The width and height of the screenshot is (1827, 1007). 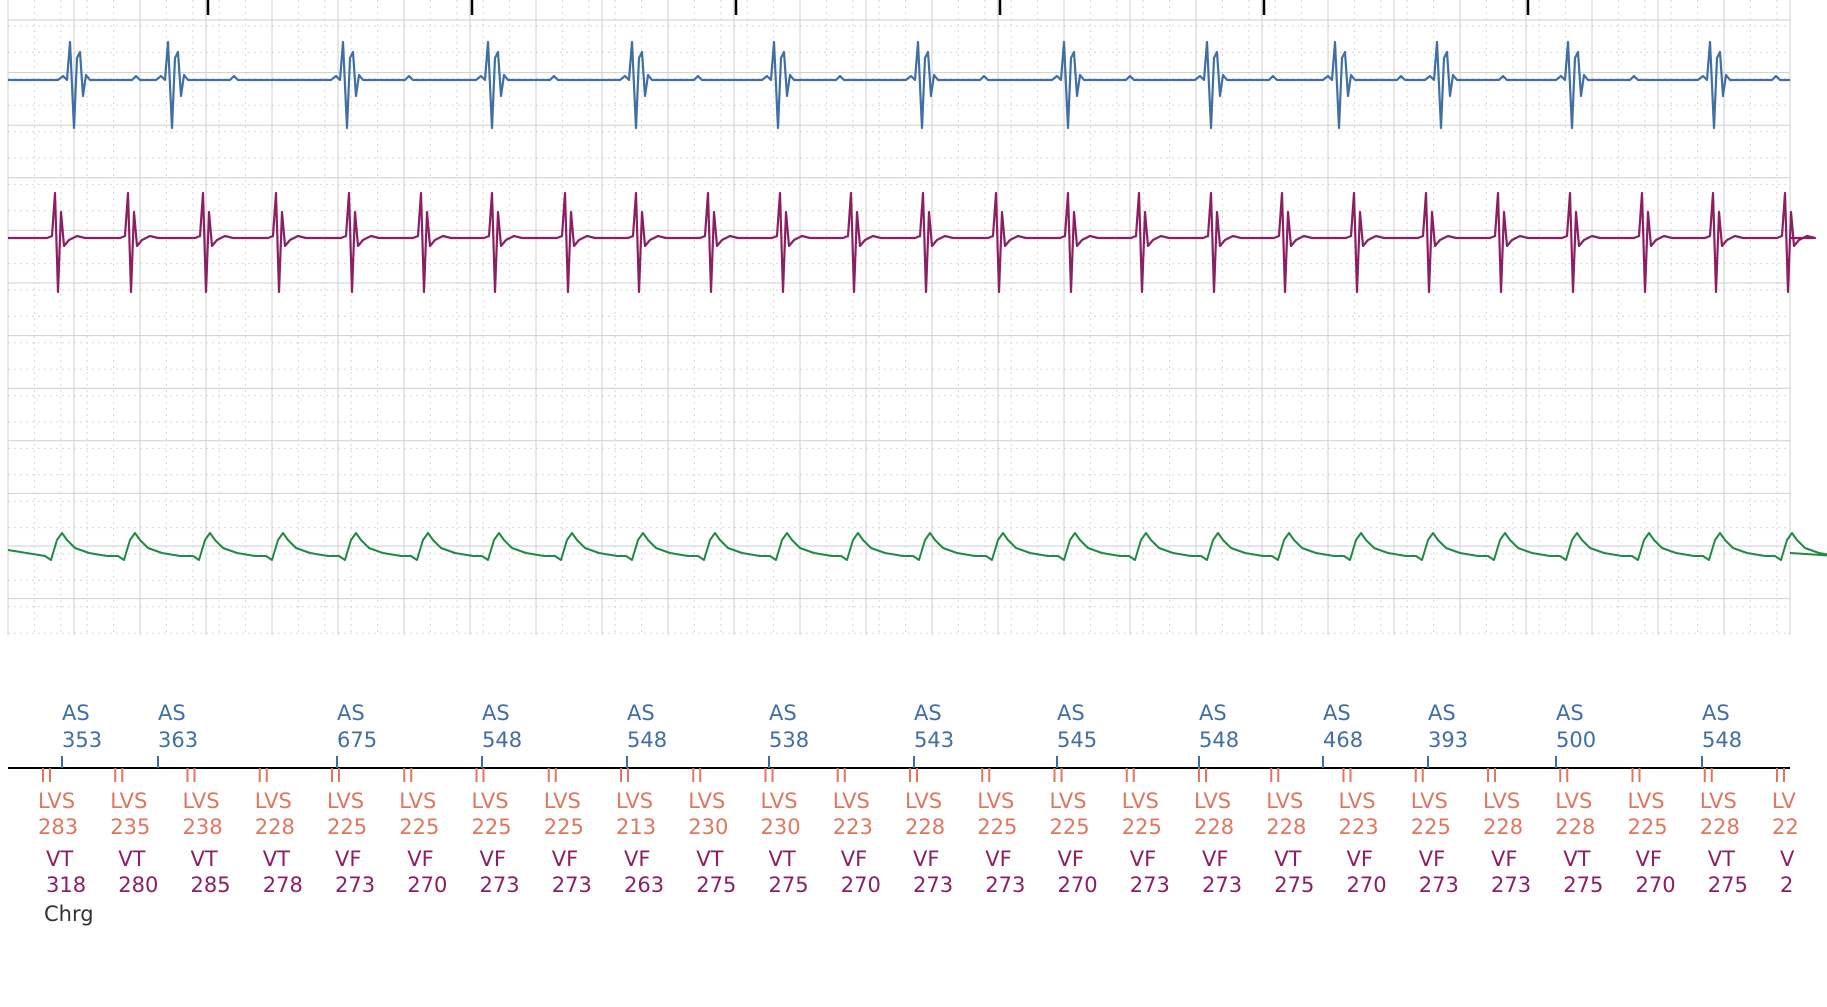 I want to click on atrial-marker-interval: 353, so click(x=82, y=740).